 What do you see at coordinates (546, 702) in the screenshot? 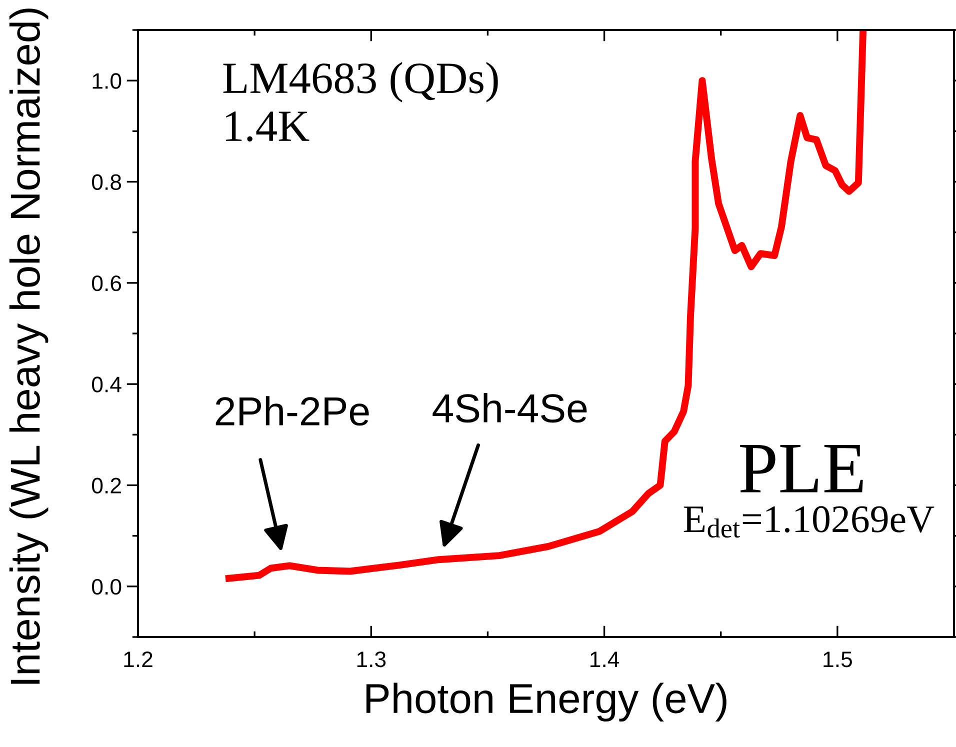
I see `x-axis-title: Photon Energy (eV)` at bounding box center [546, 702].